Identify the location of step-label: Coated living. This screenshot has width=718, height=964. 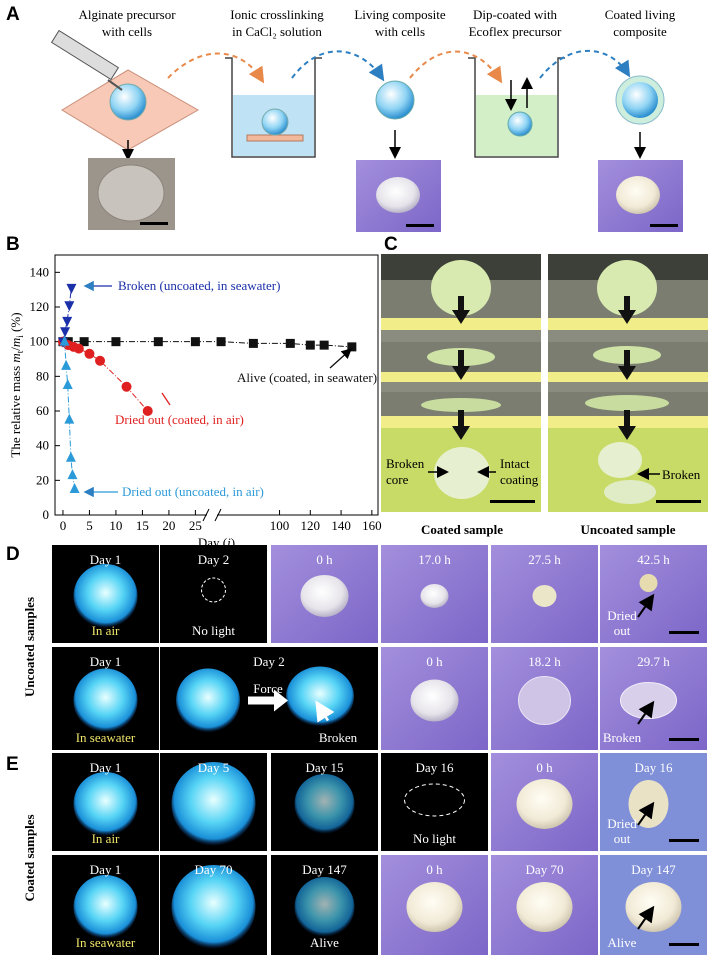
(640, 14).